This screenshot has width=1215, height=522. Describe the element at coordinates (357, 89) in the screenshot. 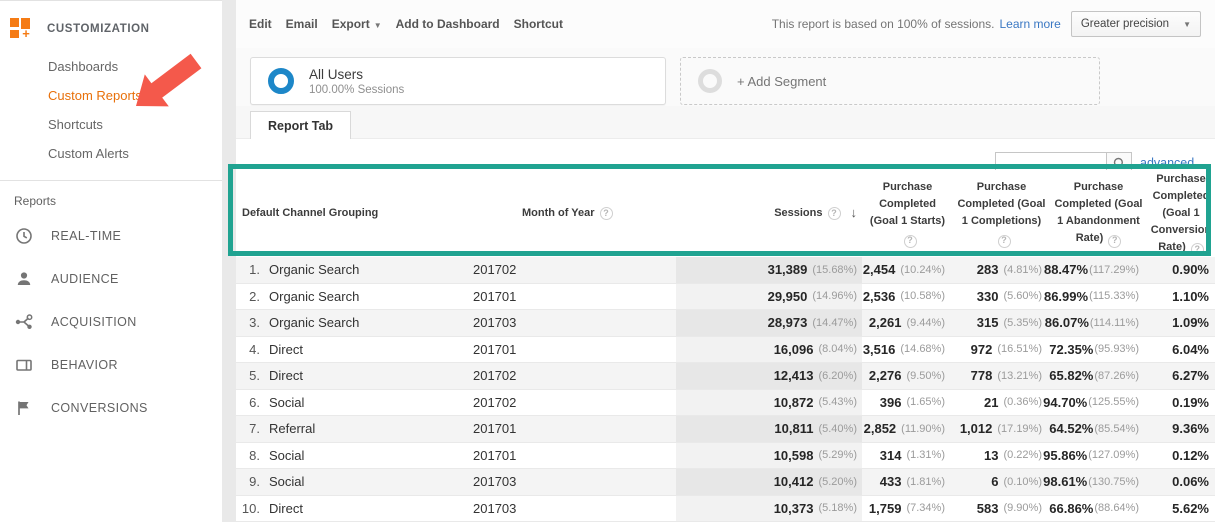

I see `segment-subtitle: 100.00% Sessions` at that location.